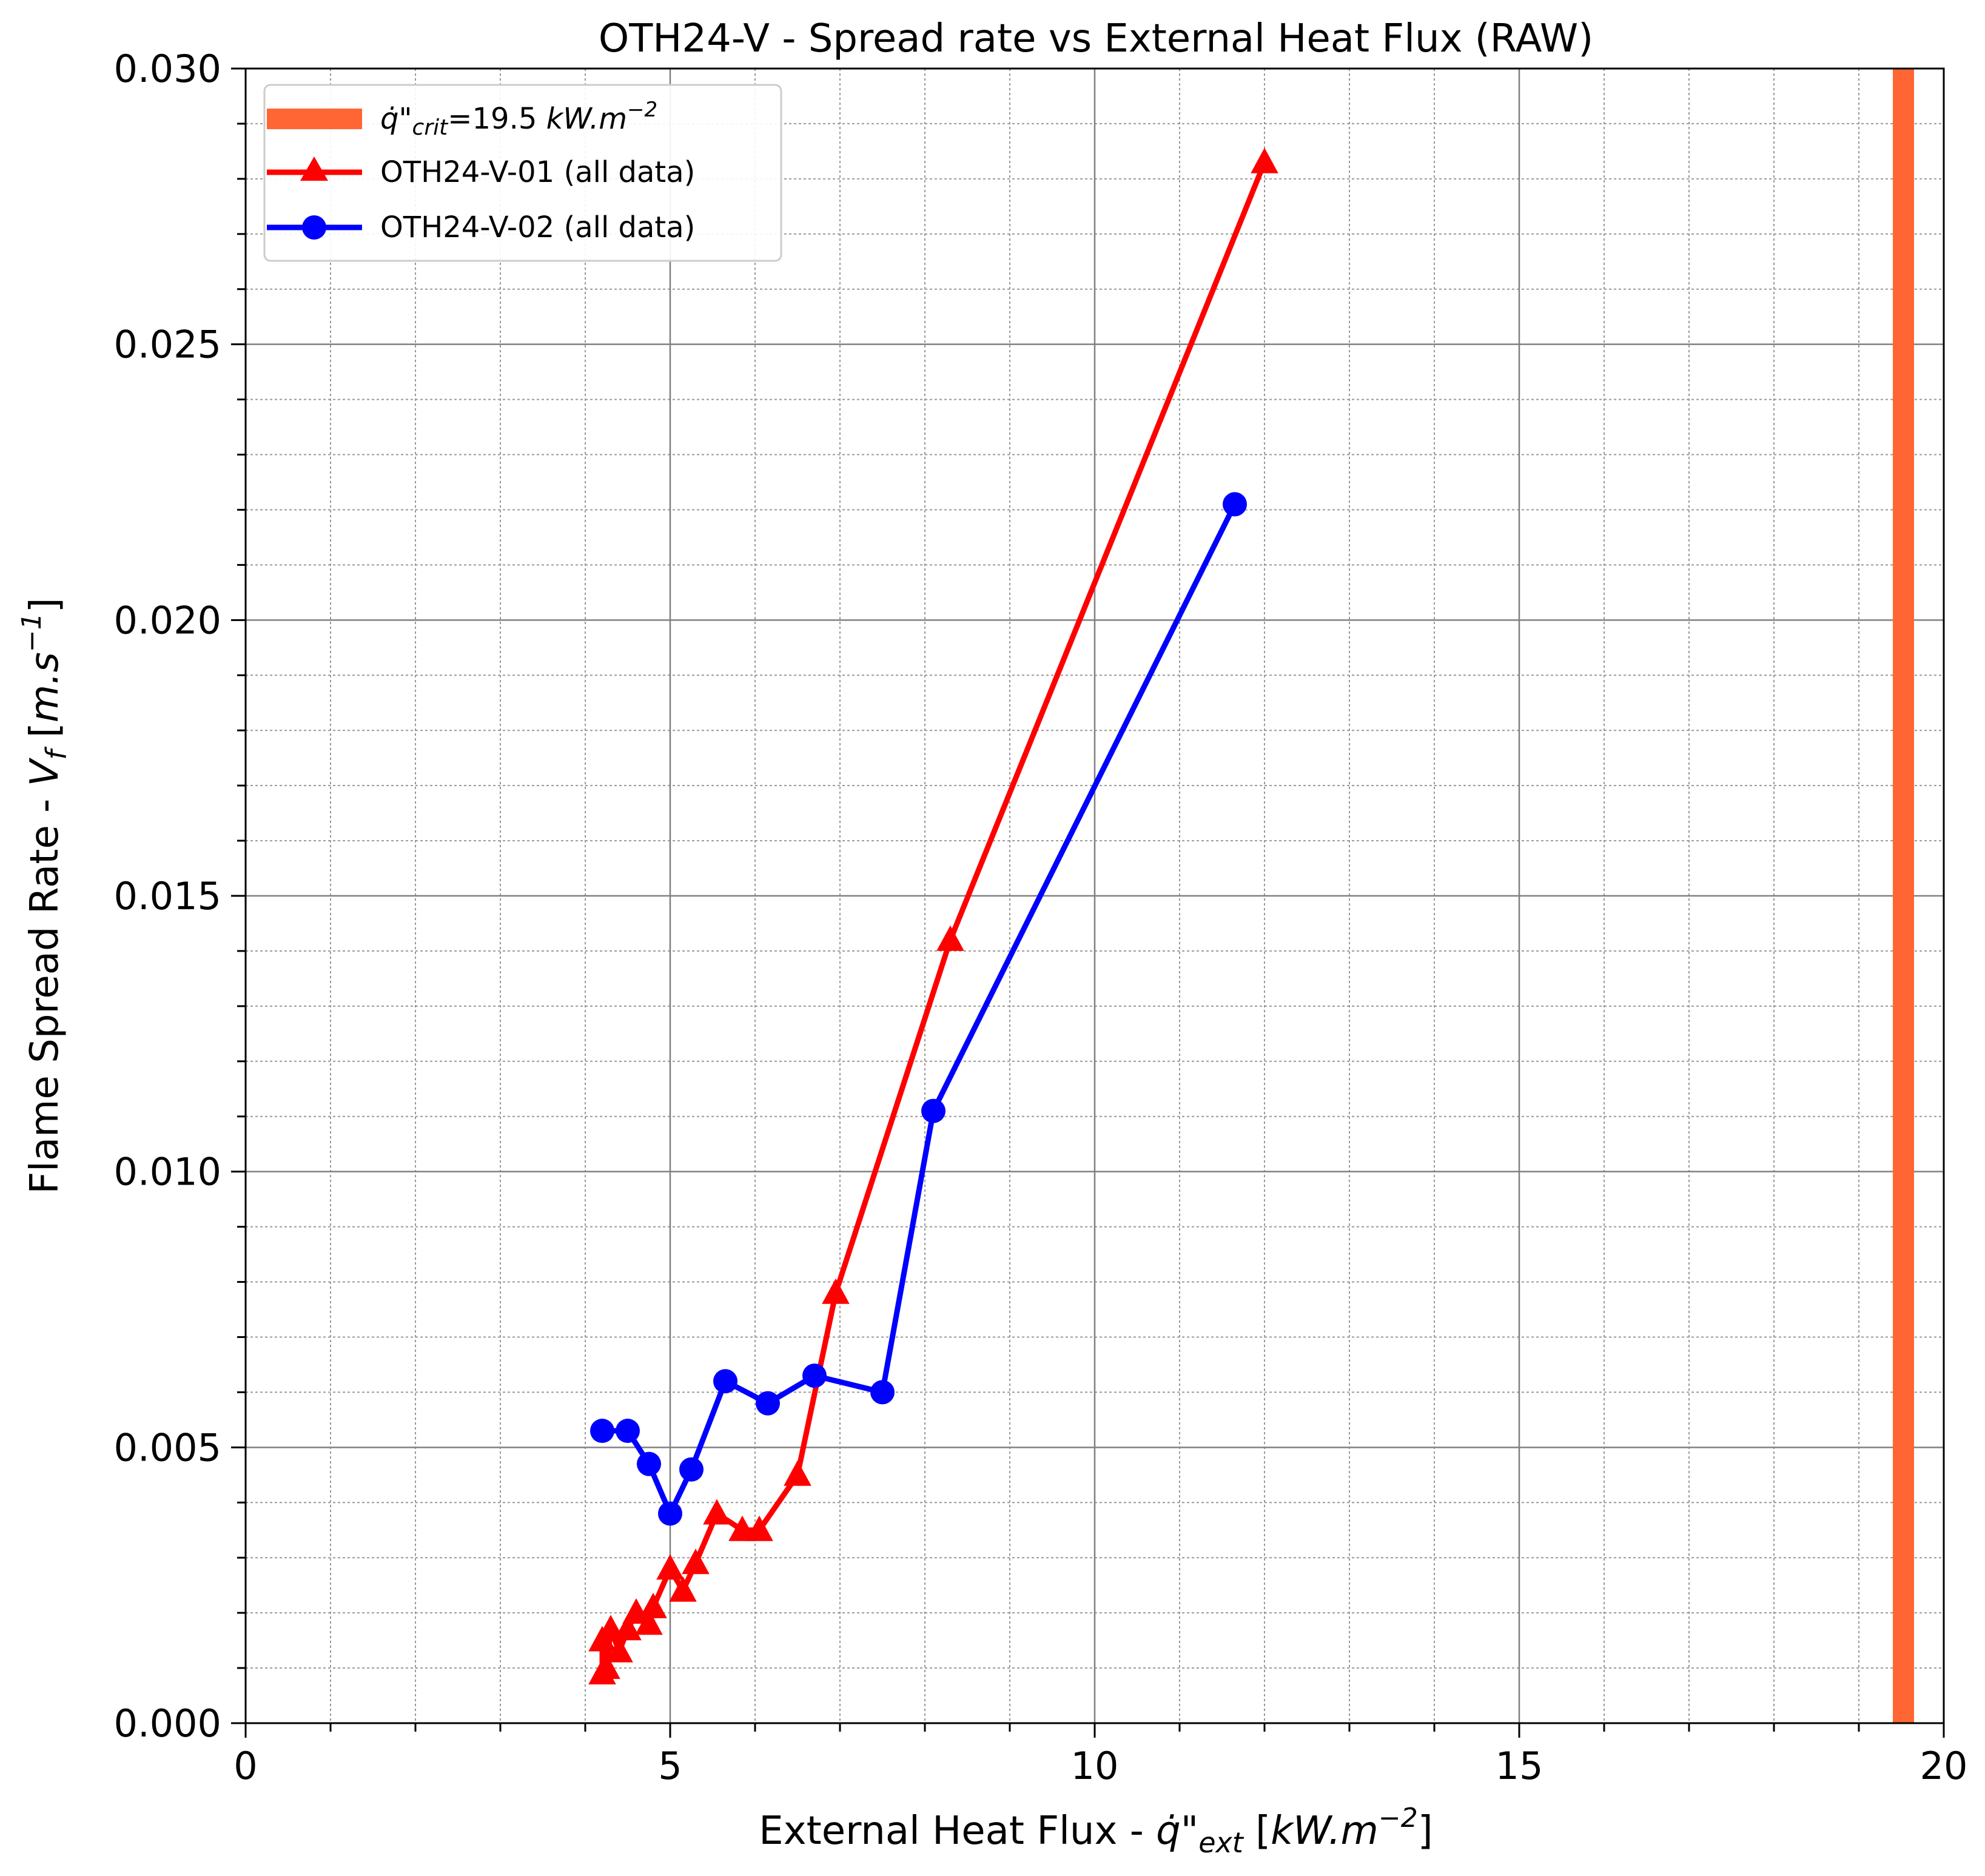 The height and width of the screenshot is (1876, 1985). What do you see at coordinates (670, 1766) in the screenshot?
I see `x-tick-label: 5` at bounding box center [670, 1766].